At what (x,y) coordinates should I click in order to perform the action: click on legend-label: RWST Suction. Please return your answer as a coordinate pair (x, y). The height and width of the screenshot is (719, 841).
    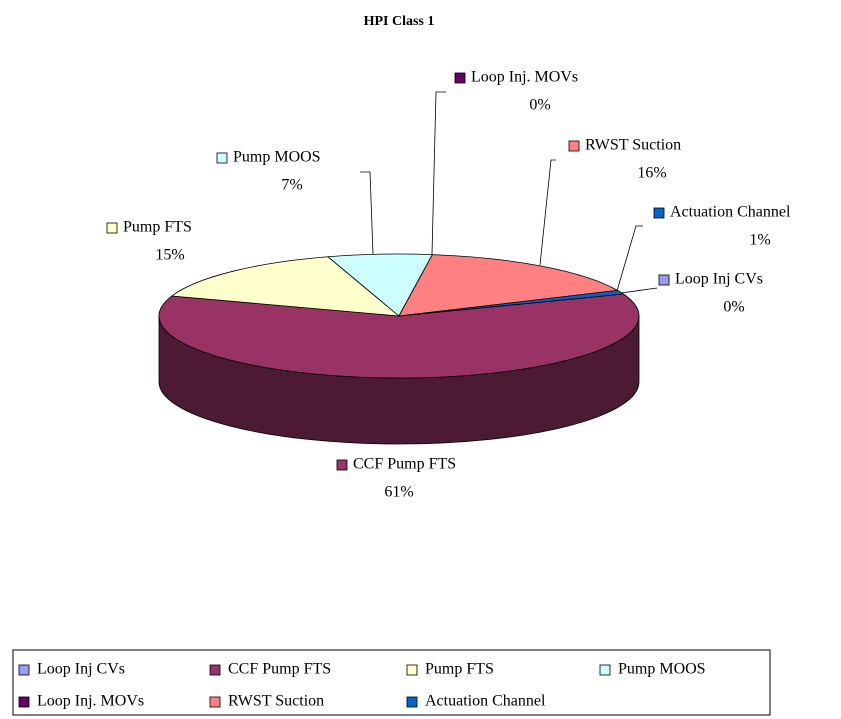
    Looking at the image, I should click on (276, 701).